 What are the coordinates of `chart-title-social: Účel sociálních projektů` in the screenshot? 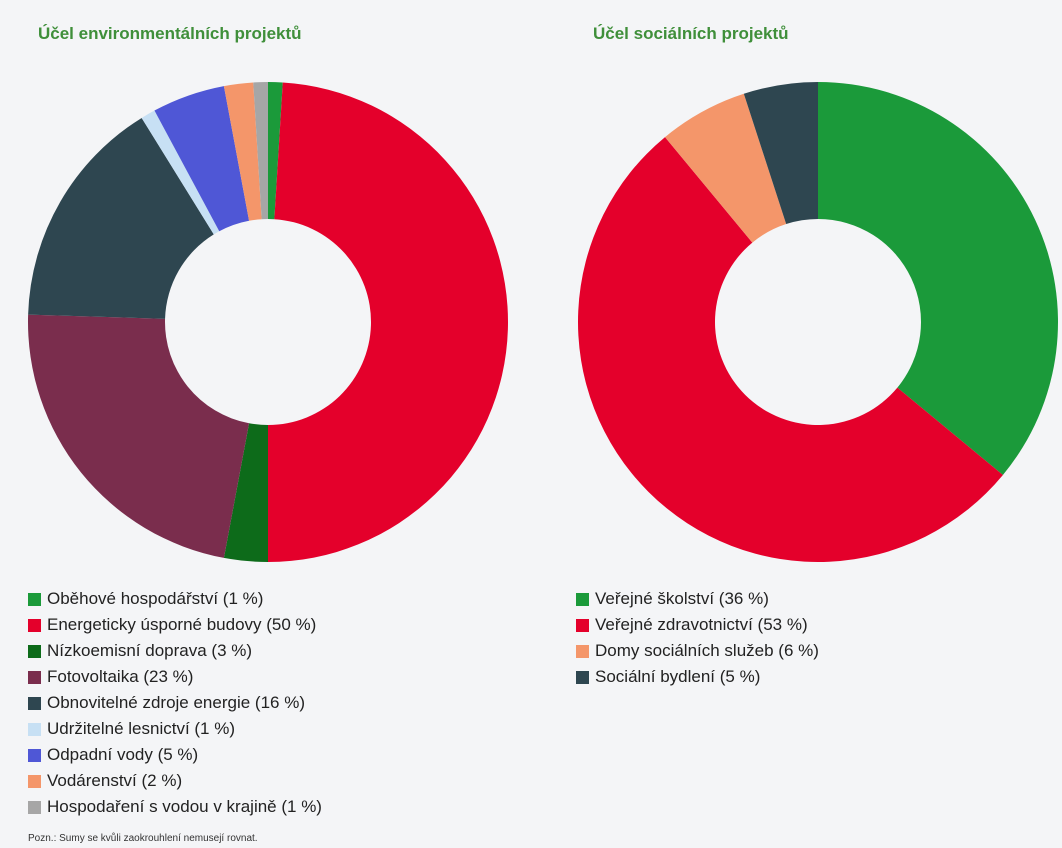 It's located at (691, 33).